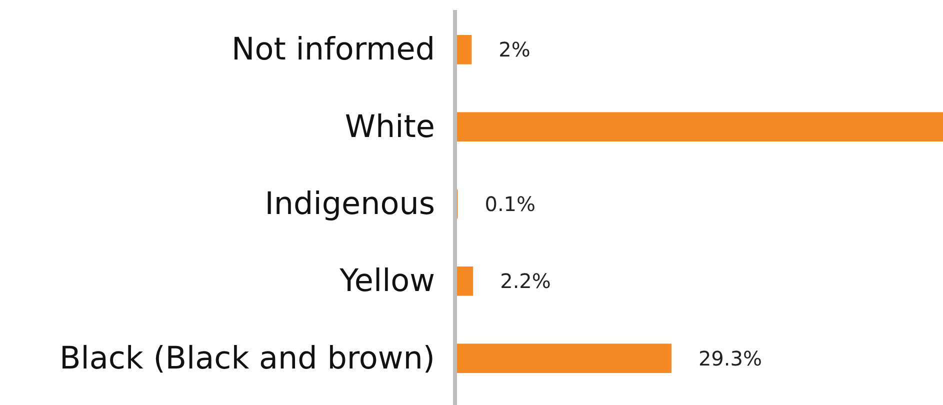  Describe the element at coordinates (525, 281) in the screenshot. I see `data-label: 2.2%` at that location.